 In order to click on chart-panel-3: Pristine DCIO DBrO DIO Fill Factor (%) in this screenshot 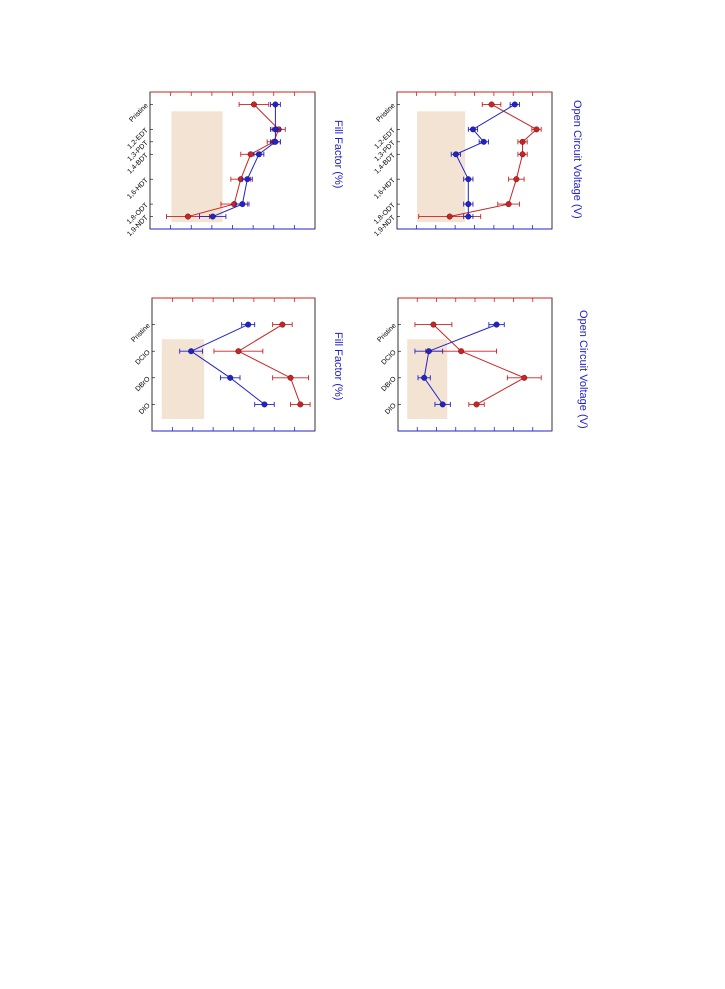, I will do `click(237, 364)`.